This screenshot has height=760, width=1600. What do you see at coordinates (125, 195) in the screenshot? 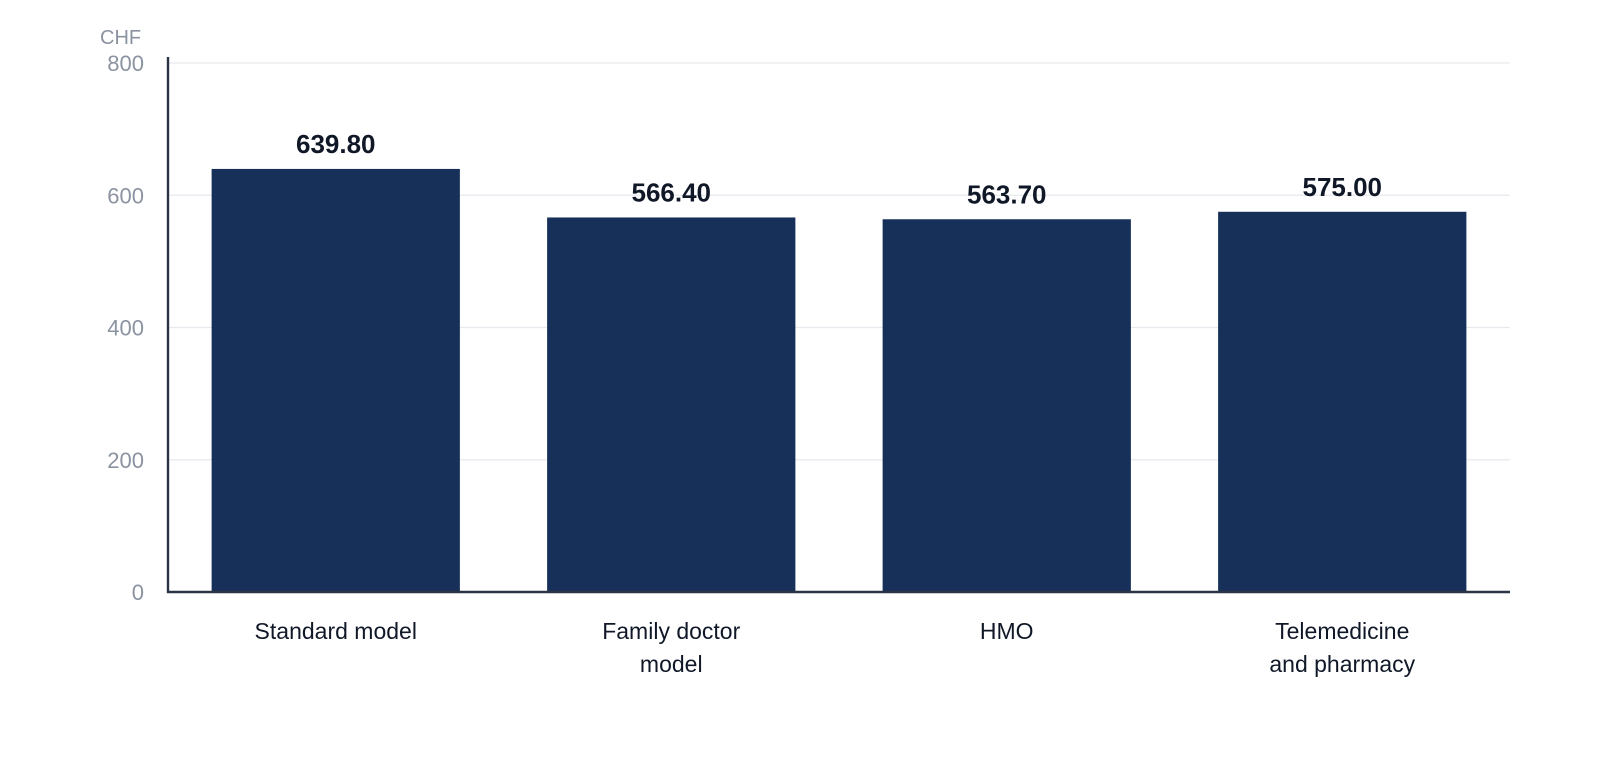
I see `y-tick-label-600: 600` at bounding box center [125, 195].